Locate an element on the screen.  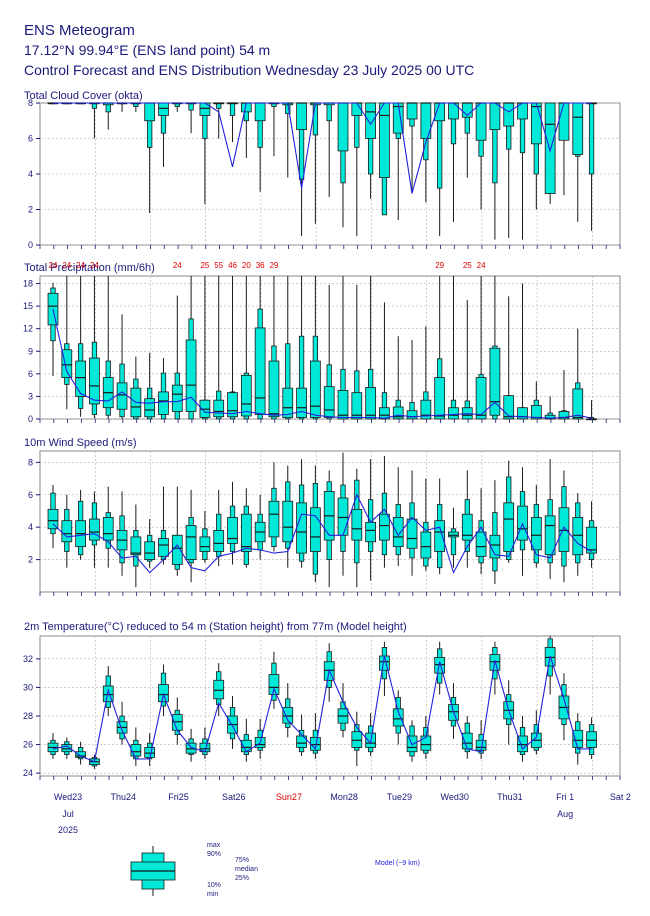
year-label: 2025 is located at coordinates (68, 830).